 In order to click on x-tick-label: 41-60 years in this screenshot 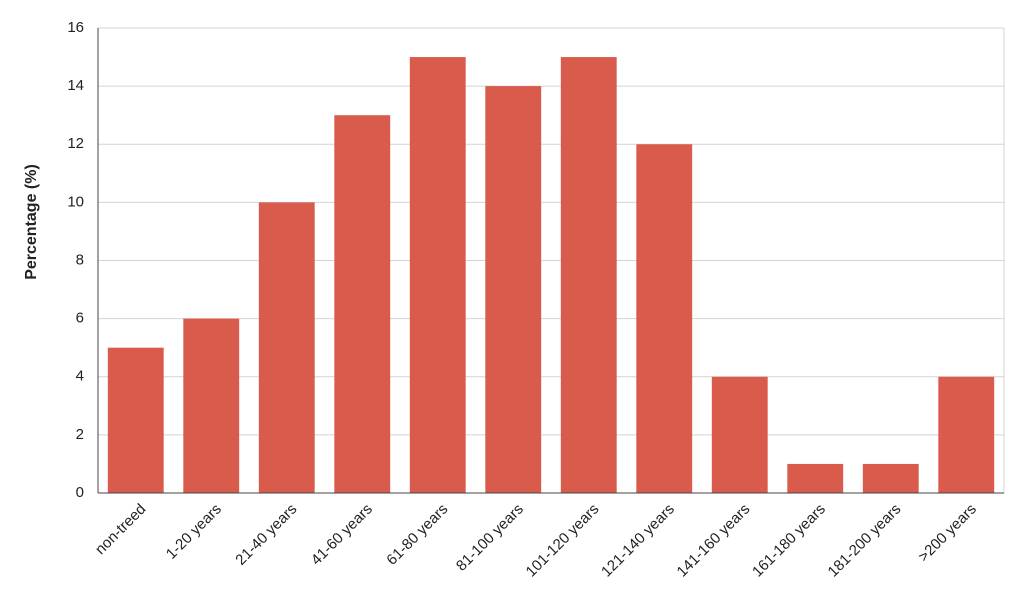, I will do `click(342, 535)`.